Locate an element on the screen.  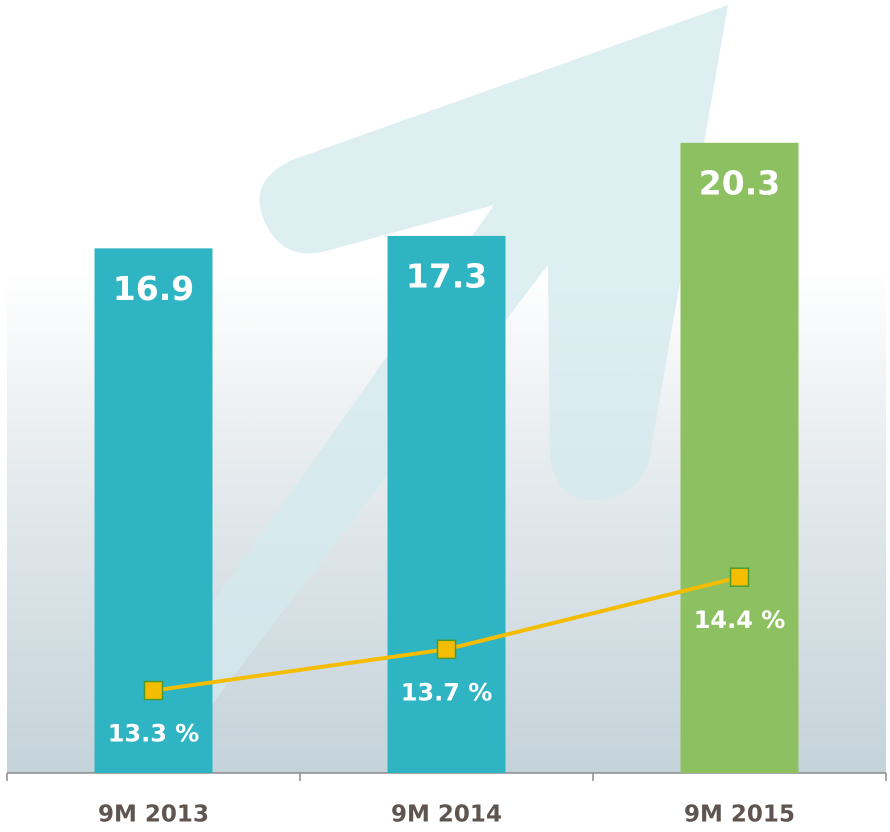
x-tick-label: 9M 2013 is located at coordinates (153, 815).